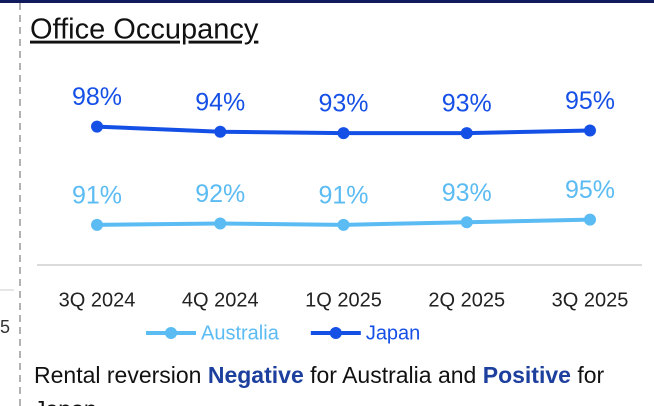  Describe the element at coordinates (343, 300) in the screenshot. I see `x-tick-label: 1Q 2025` at that location.